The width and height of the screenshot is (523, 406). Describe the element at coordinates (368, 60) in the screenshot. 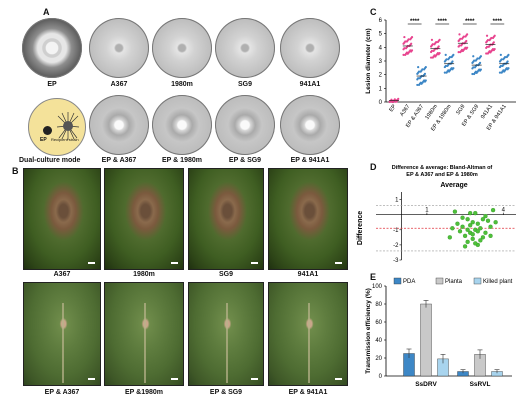

I see `panel-c-ylabel: Lesion diameter (cm)` at that location.